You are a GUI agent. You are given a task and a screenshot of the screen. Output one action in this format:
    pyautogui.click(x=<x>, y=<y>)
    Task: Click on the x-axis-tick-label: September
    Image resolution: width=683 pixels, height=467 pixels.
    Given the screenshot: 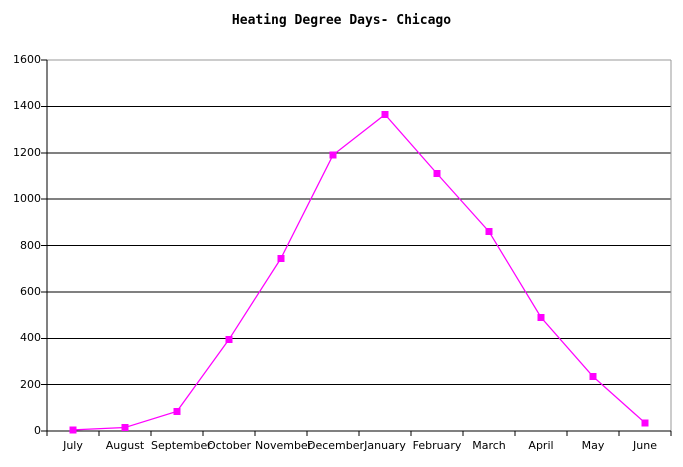 What is the action you would take?
    pyautogui.click(x=181, y=445)
    